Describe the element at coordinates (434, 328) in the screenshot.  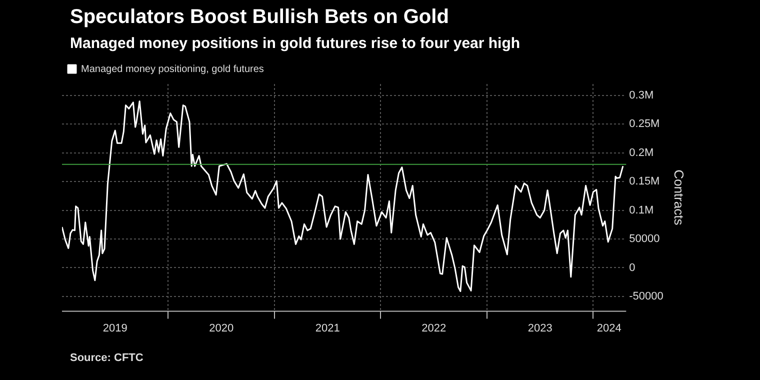
I see `x-tick-label: 2022` at that location.